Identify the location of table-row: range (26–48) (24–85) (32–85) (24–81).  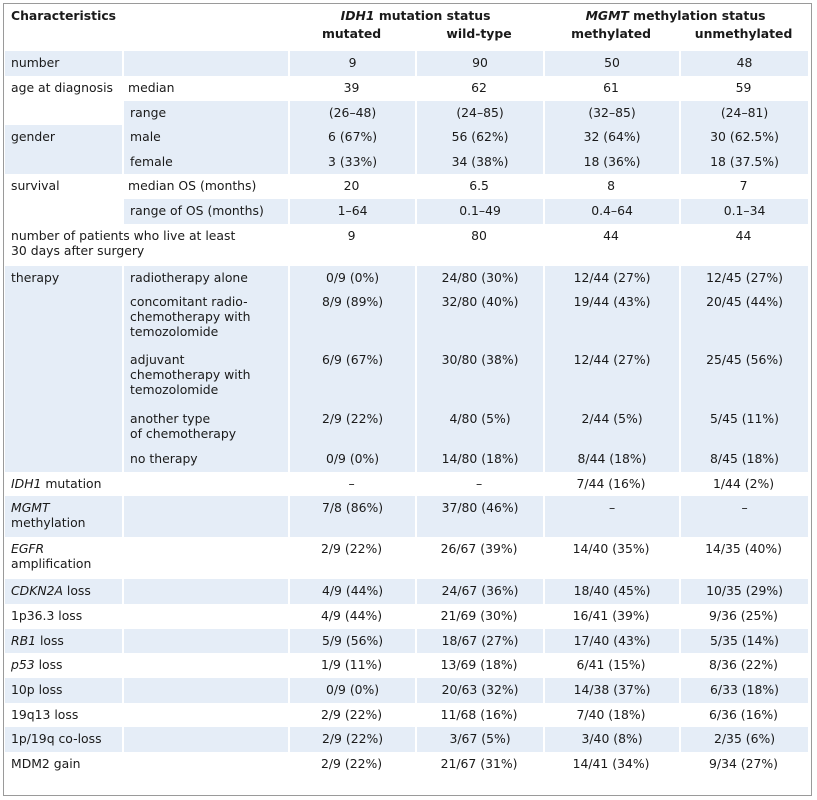
(407, 113).